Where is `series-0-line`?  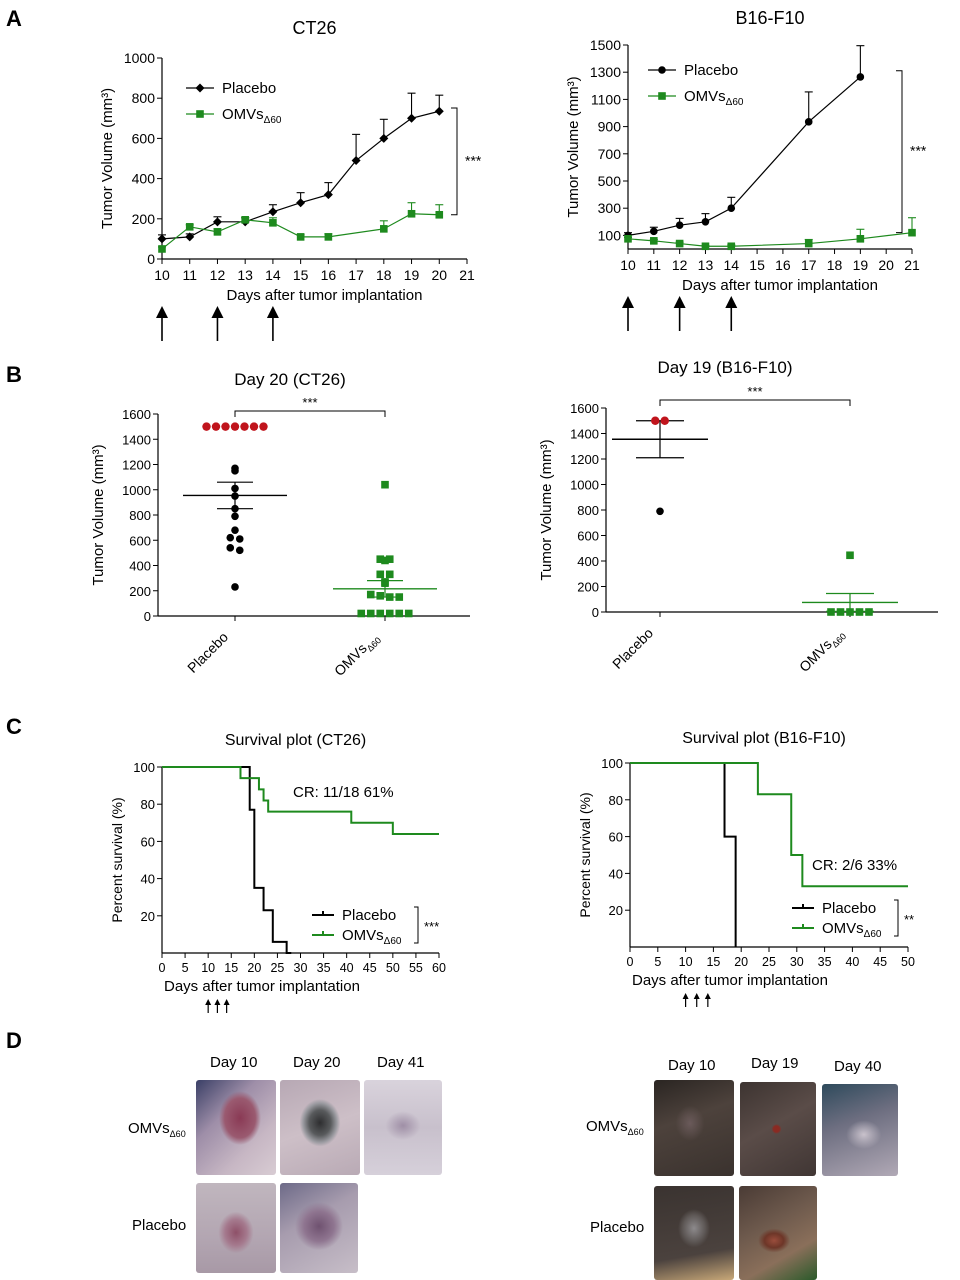 series-0-line is located at coordinates (744, 156).